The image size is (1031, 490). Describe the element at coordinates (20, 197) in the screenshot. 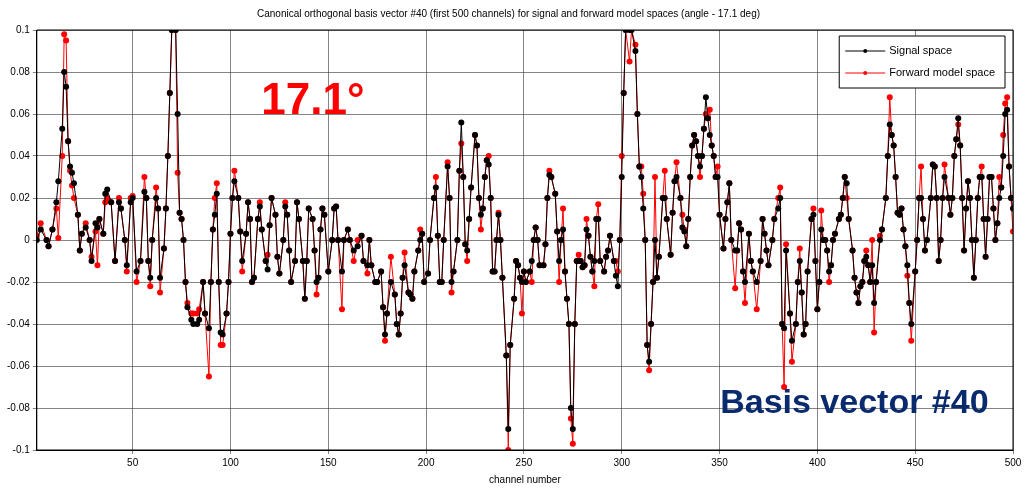

I see `y-tick-label: 0.02` at that location.